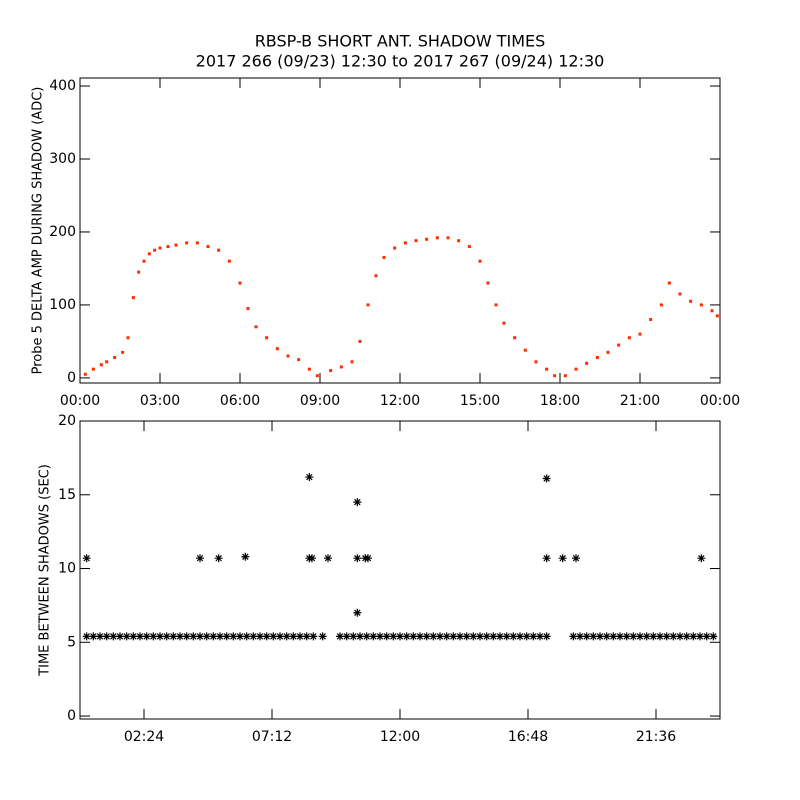 Image resolution: width=800 pixels, height=800 pixels. Describe the element at coordinates (560, 401) in the screenshot. I see `x-tick-label: 18:00` at that location.